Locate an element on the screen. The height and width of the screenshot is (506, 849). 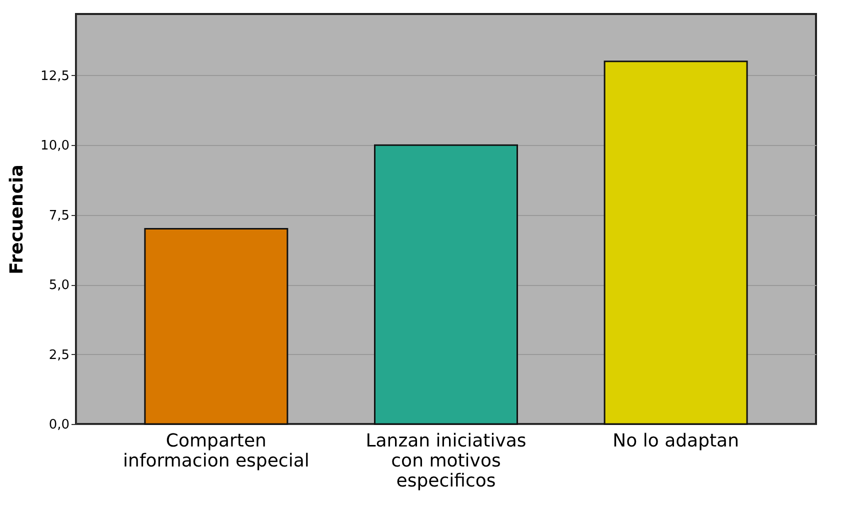
y-tick-label: 12,5 is located at coordinates (55, 76).